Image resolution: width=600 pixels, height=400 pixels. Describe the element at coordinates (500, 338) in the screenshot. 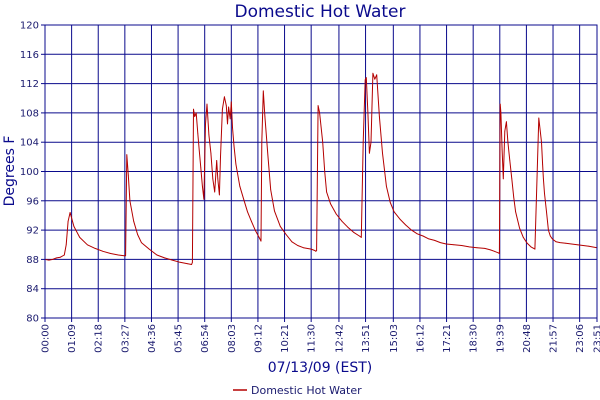

I see `x-tick-label: 19:39` at that location.